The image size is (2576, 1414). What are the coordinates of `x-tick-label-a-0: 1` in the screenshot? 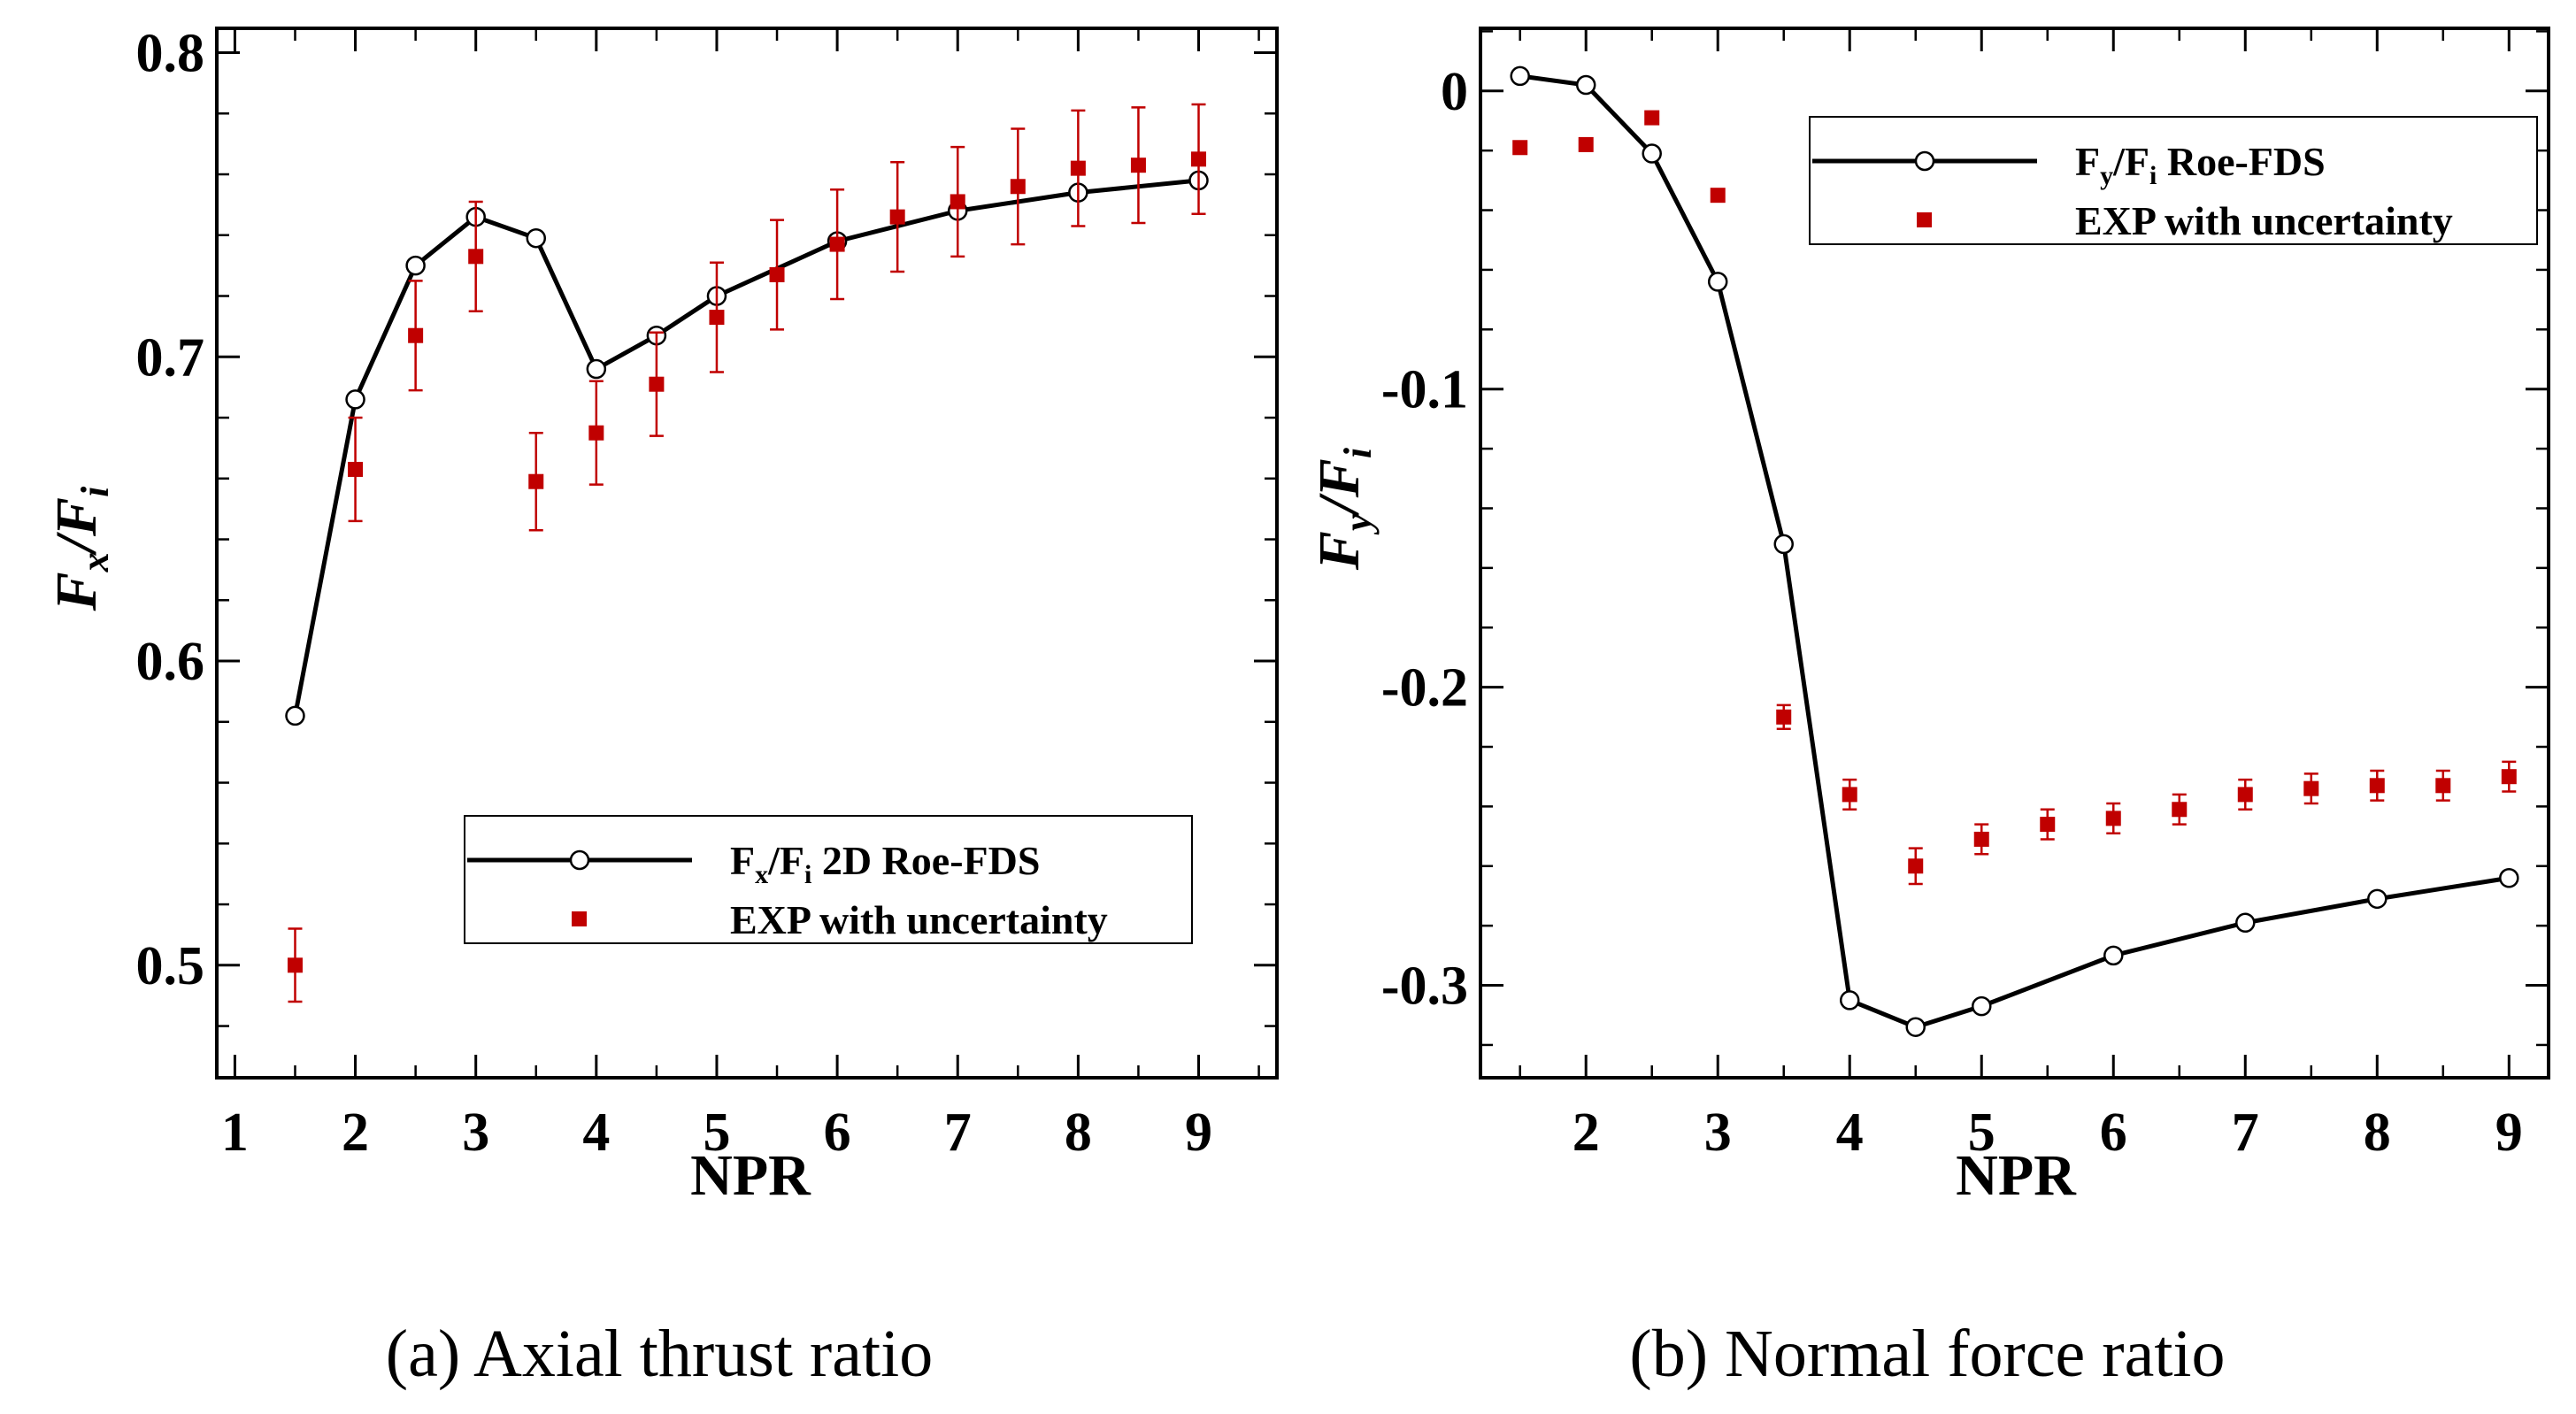 It's located at (235, 1133).